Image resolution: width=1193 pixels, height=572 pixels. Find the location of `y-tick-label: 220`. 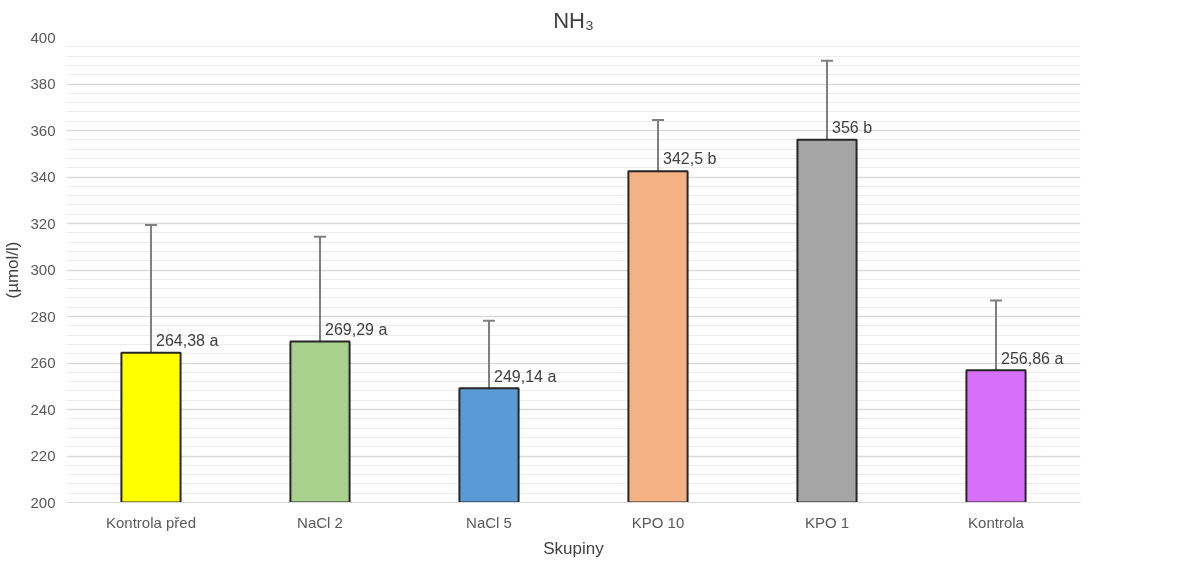

y-tick-label: 220 is located at coordinates (43, 455).